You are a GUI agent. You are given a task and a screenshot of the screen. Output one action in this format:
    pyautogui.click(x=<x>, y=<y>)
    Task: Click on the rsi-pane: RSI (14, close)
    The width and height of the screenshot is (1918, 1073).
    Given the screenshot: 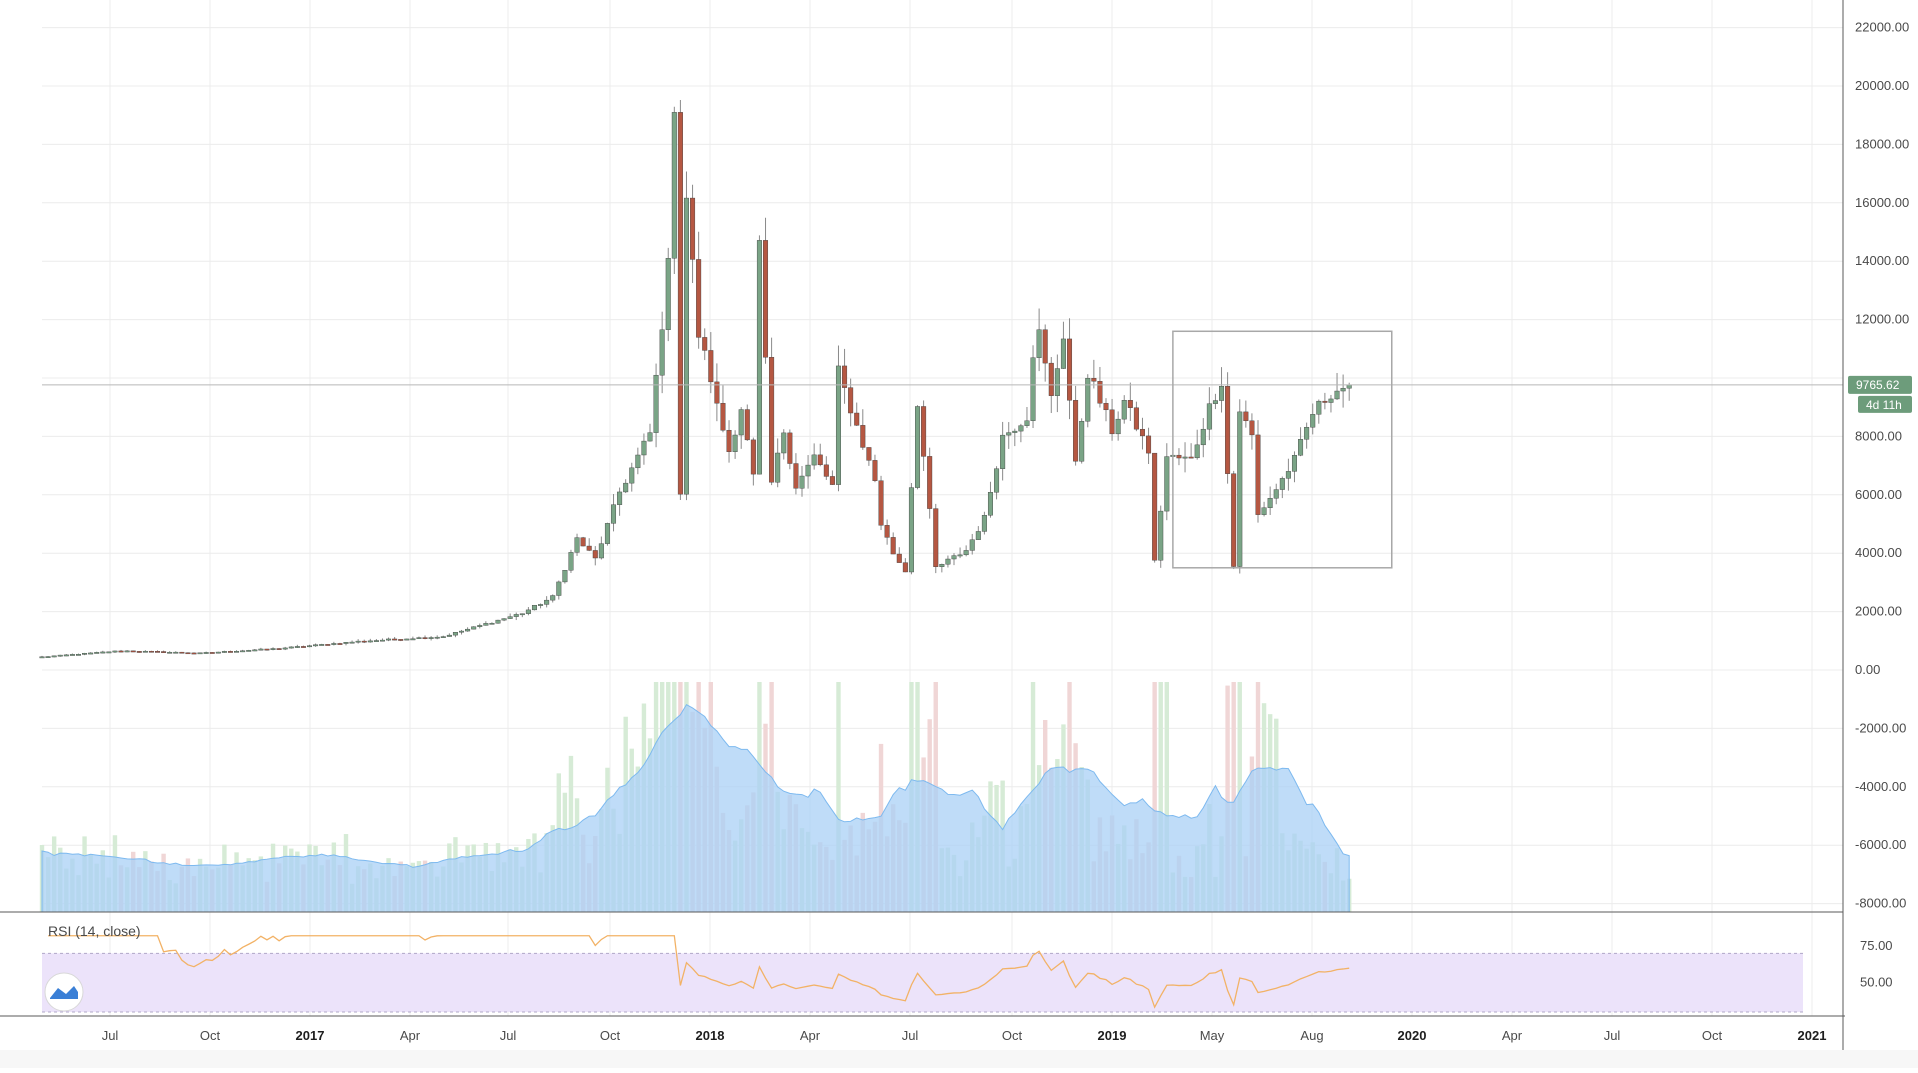 What is the action you would take?
    pyautogui.click(x=921, y=962)
    